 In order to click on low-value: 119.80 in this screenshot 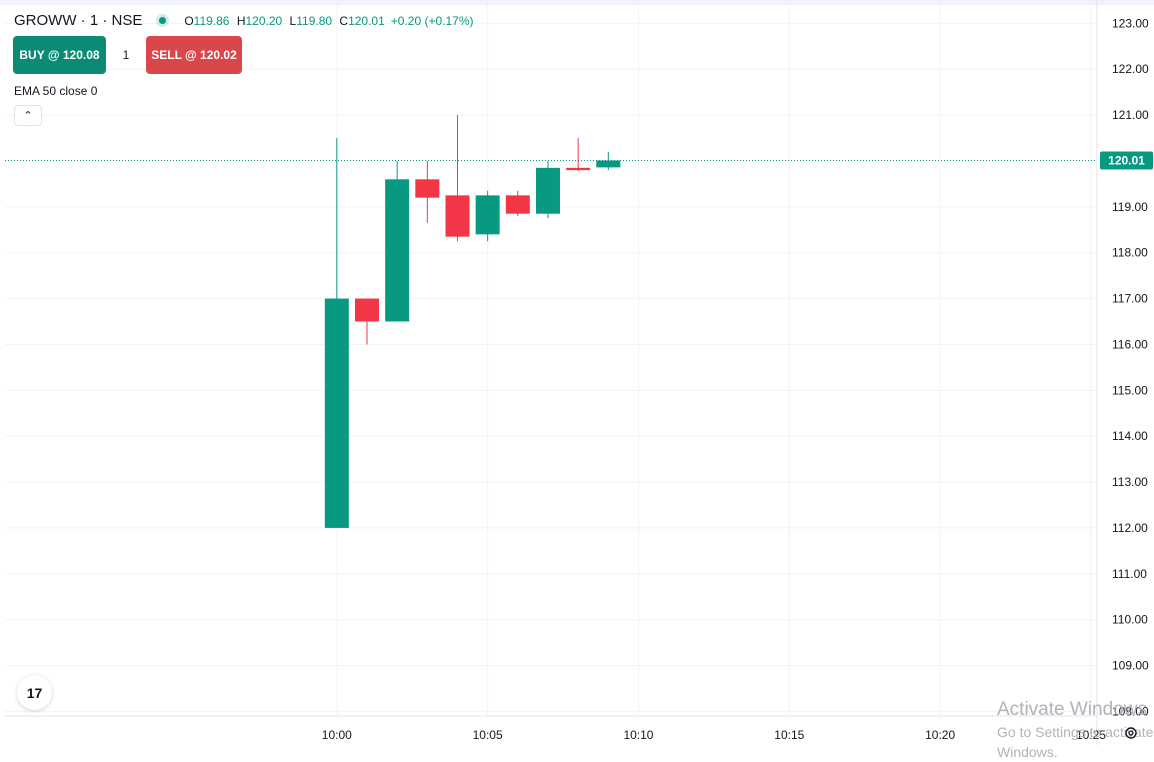, I will do `click(314, 20)`.